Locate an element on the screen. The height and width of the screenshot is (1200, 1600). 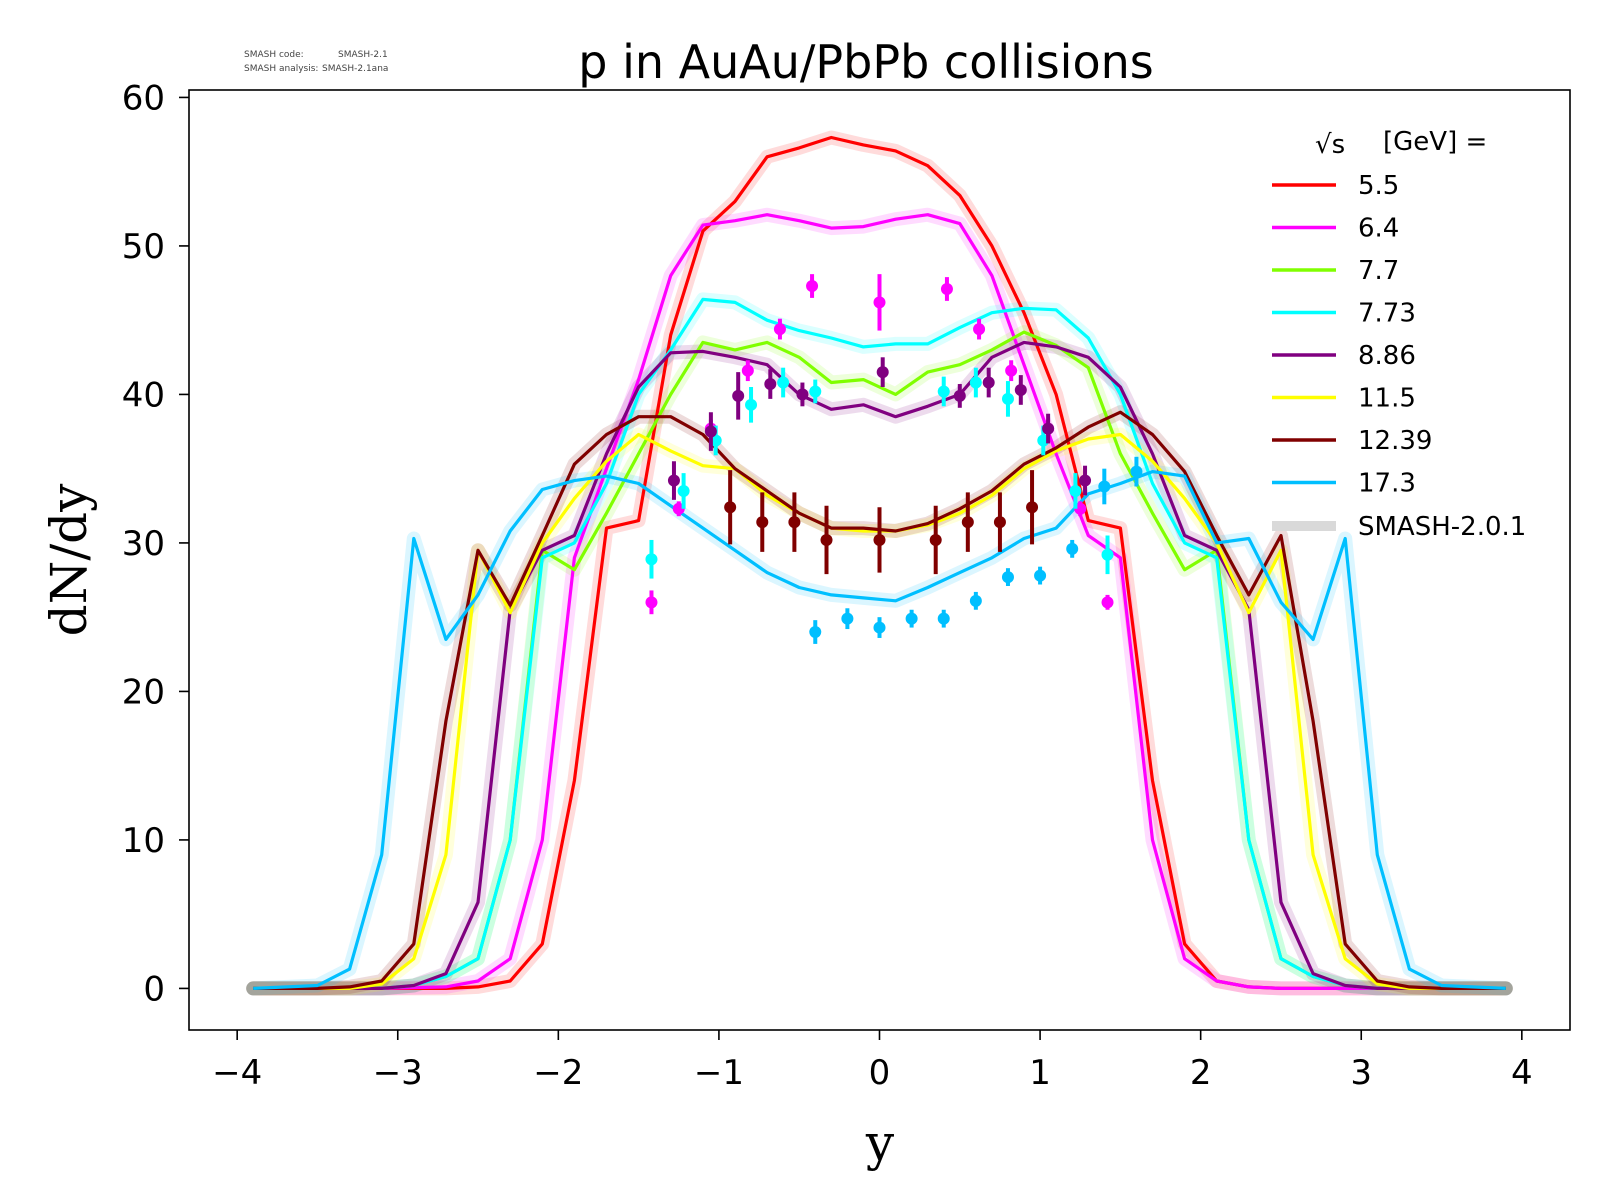
legend-title-unit: [GeV] = is located at coordinates (1435, 142).